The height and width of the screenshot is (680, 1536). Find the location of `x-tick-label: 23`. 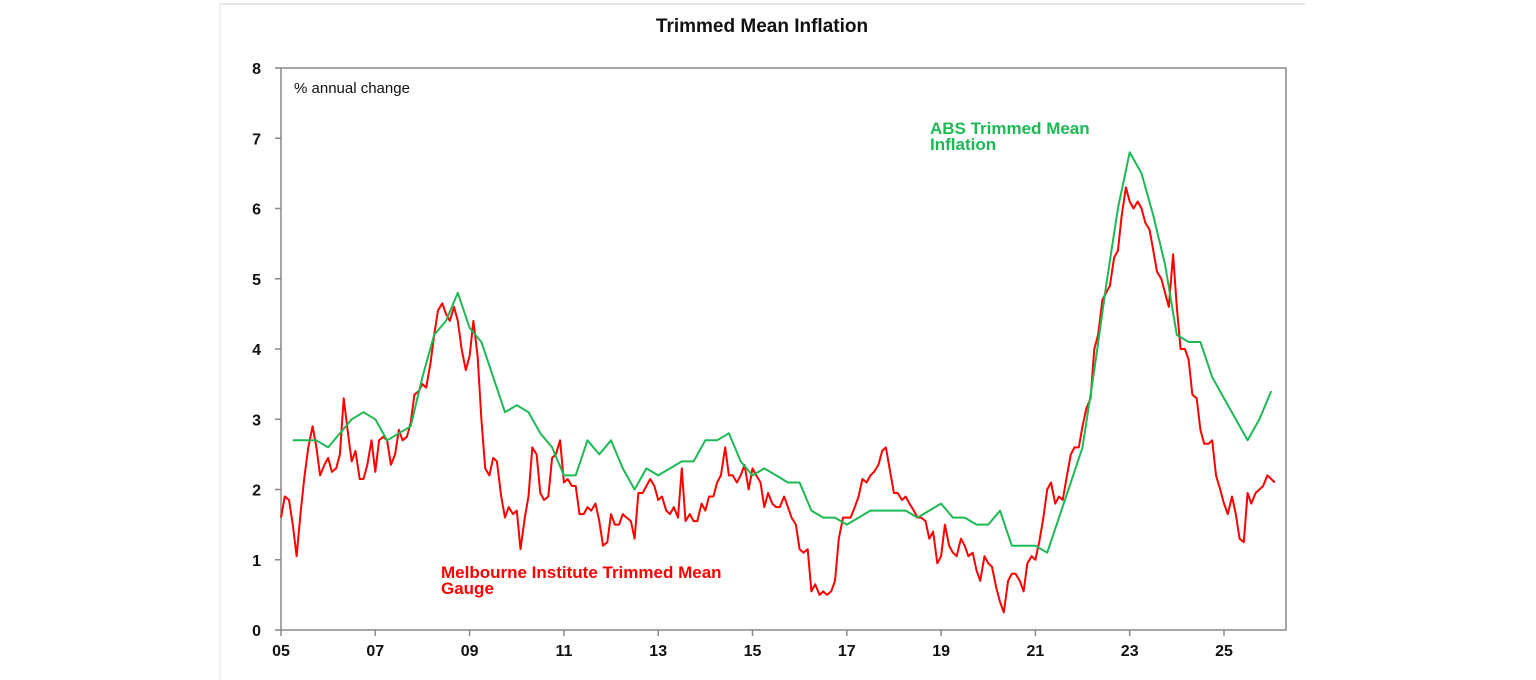

x-tick-label: 23 is located at coordinates (1130, 651).